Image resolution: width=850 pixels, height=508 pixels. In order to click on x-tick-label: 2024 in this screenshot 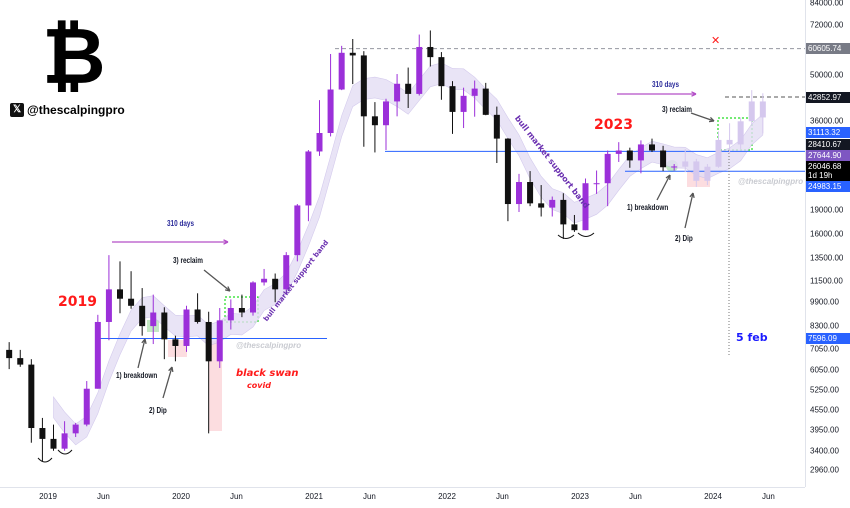, I will do `click(713, 496)`.